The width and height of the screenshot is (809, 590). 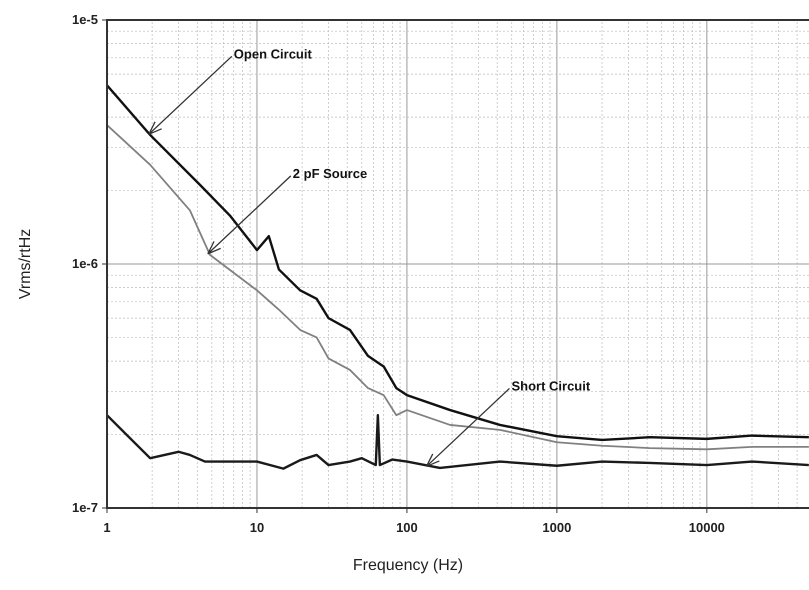 What do you see at coordinates (85, 263) in the screenshot?
I see `y-tick-label: 1e-6` at bounding box center [85, 263].